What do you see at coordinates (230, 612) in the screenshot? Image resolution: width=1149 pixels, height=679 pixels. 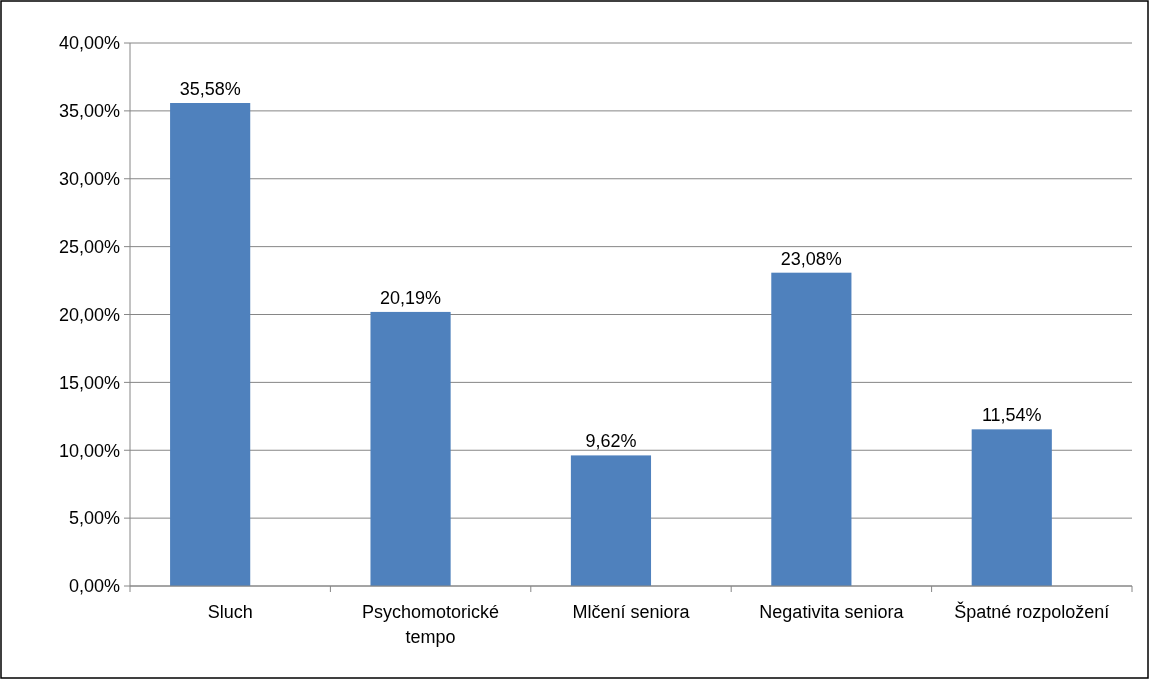 I see `x-tick-label: Sluch` at bounding box center [230, 612].